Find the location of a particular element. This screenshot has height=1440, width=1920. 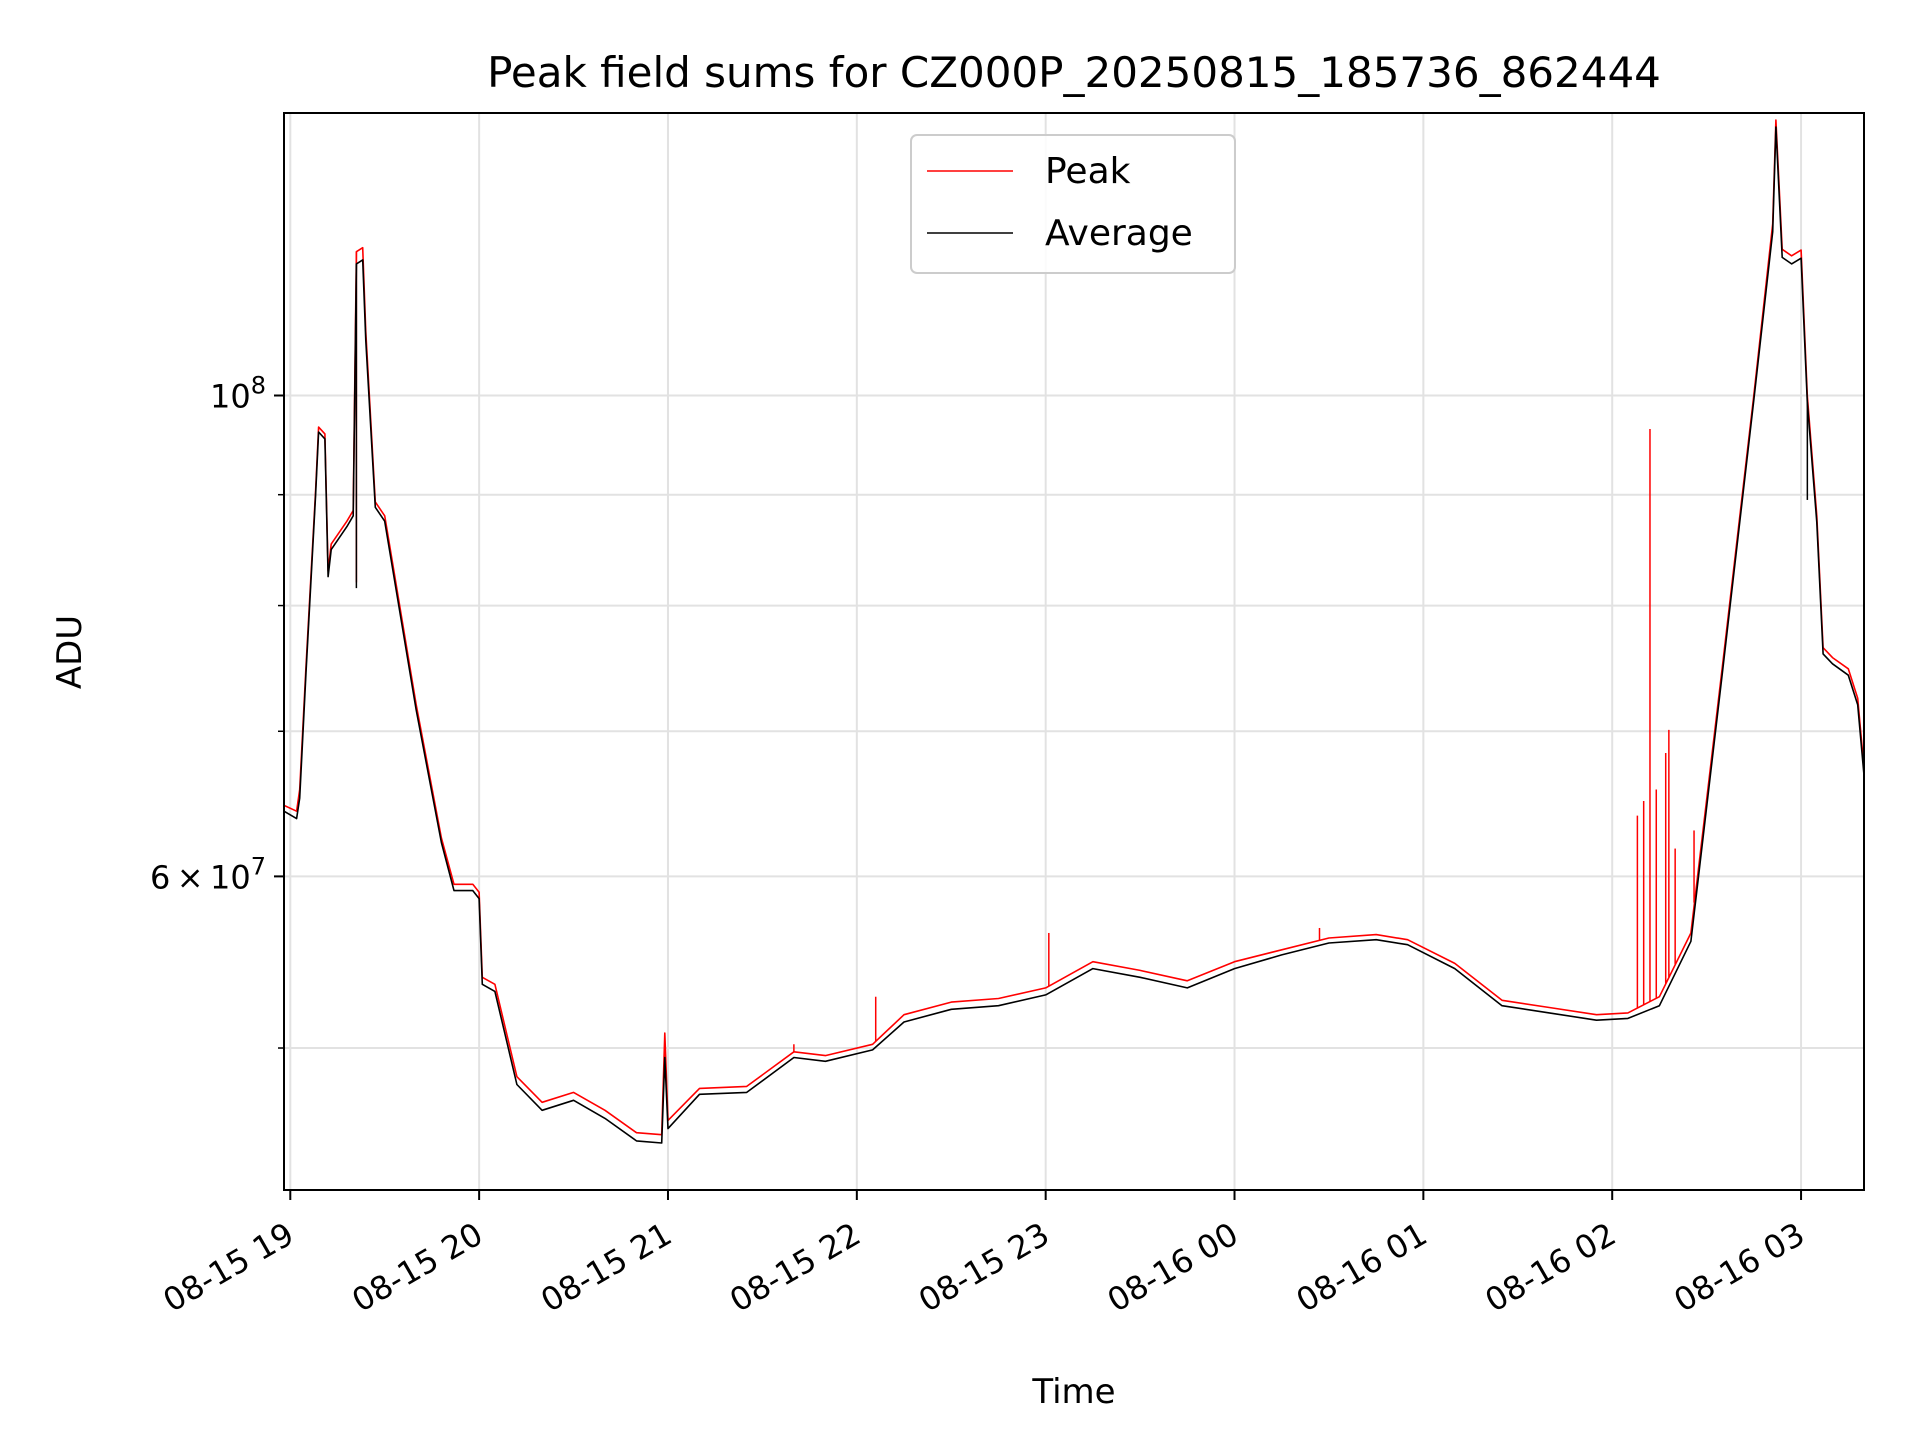

legend: Peak Average is located at coordinates (1073, 204).